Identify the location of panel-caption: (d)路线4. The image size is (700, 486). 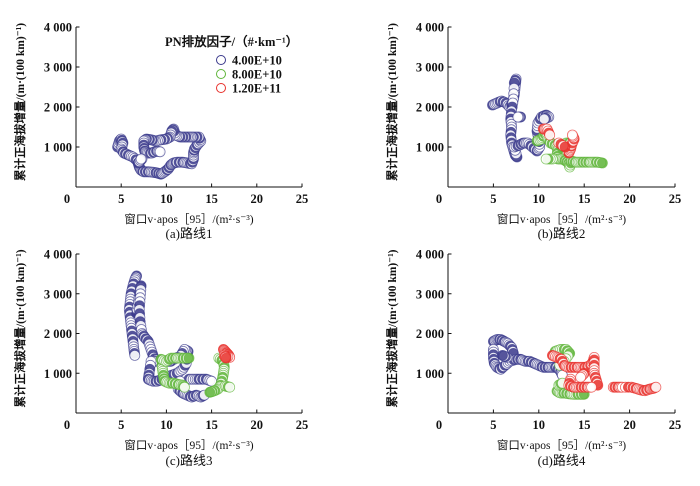
(562, 460).